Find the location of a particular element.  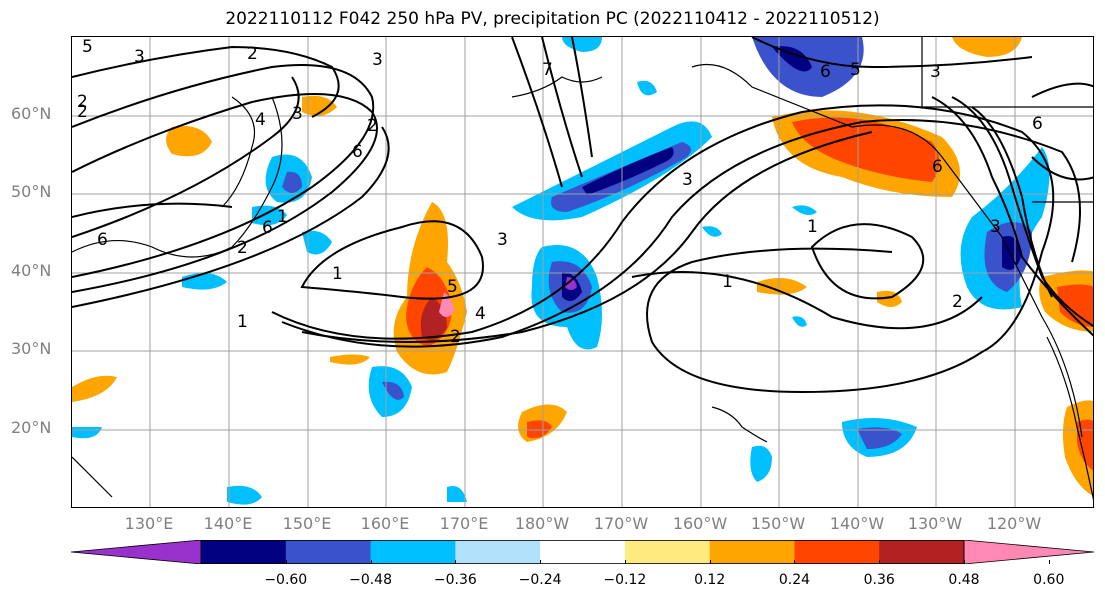

longitude-label-170e: 170°E is located at coordinates (464, 523).